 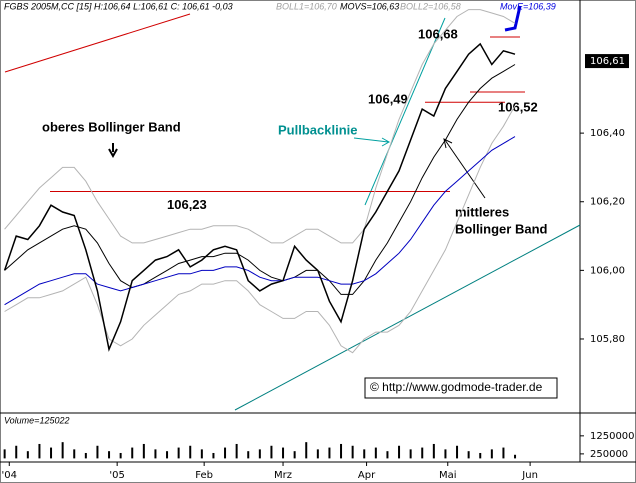 What do you see at coordinates (607, 202) in the screenshot?
I see `y-tick-label: 106,20` at bounding box center [607, 202].